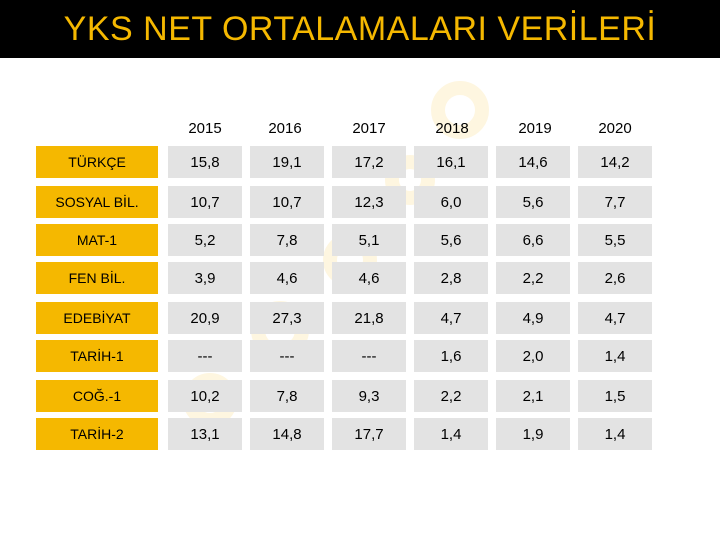 This screenshot has height=540, width=720. Describe the element at coordinates (287, 162) in the screenshot. I see `table-cell: 19,1` at that location.